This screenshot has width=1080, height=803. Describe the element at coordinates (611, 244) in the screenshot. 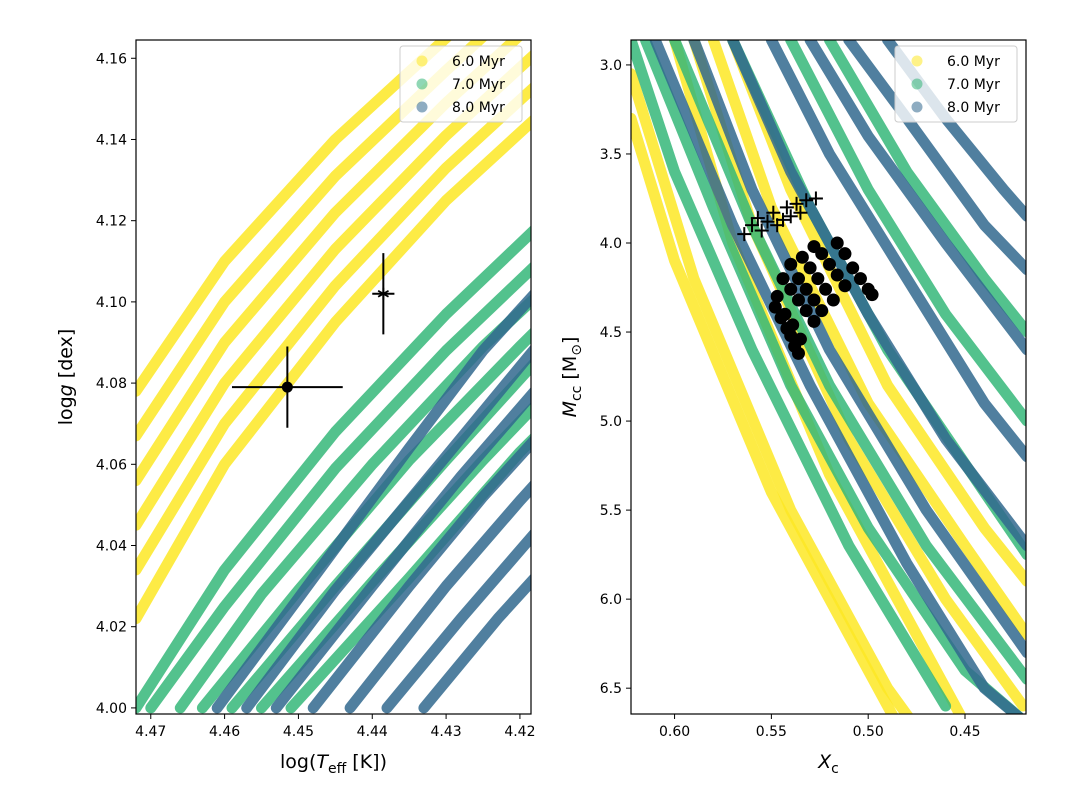

I see `y-tick-label: 4.0` at that location.